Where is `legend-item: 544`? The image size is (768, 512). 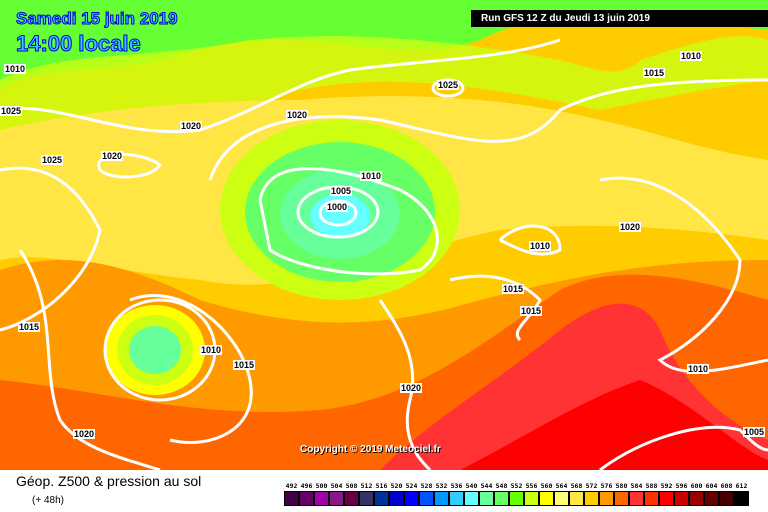 legend-item: 544 is located at coordinates (486, 493).